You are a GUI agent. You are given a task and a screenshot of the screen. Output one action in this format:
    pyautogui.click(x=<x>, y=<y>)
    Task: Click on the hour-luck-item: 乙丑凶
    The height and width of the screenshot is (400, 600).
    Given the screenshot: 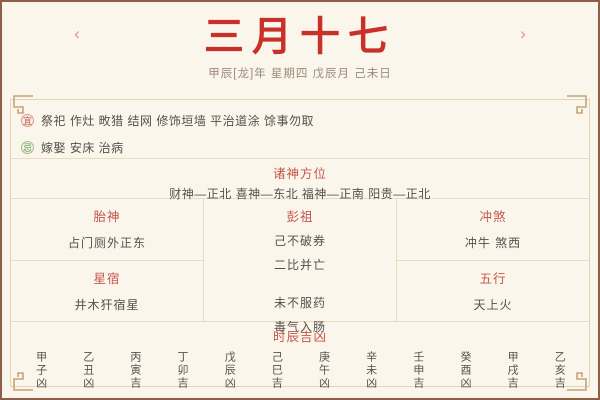 What is the action you would take?
    pyautogui.click(x=87, y=370)
    